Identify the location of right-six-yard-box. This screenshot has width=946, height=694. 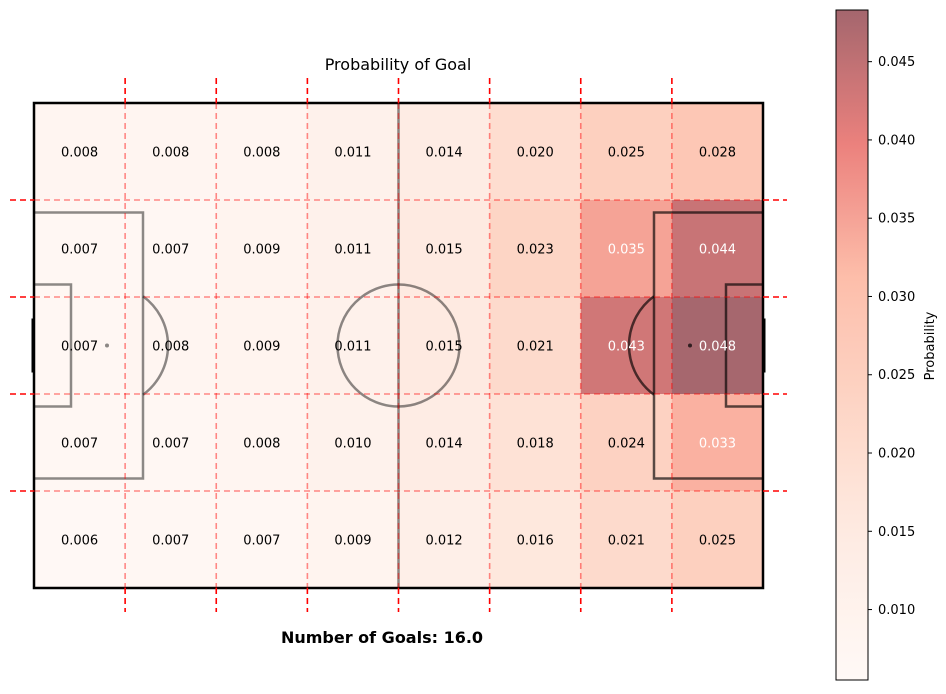
(743, 345).